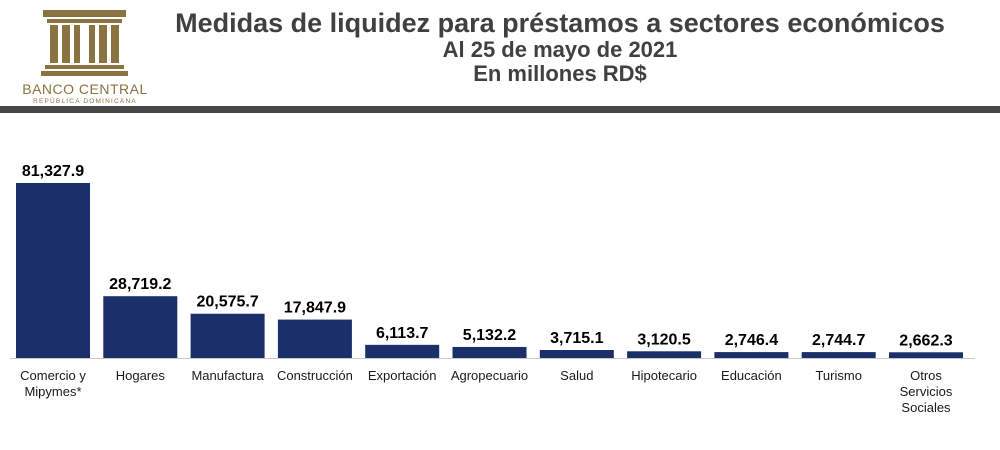 This screenshot has width=1000, height=450. I want to click on category-label-10: Otros Servicios Sociales, so click(926, 391).